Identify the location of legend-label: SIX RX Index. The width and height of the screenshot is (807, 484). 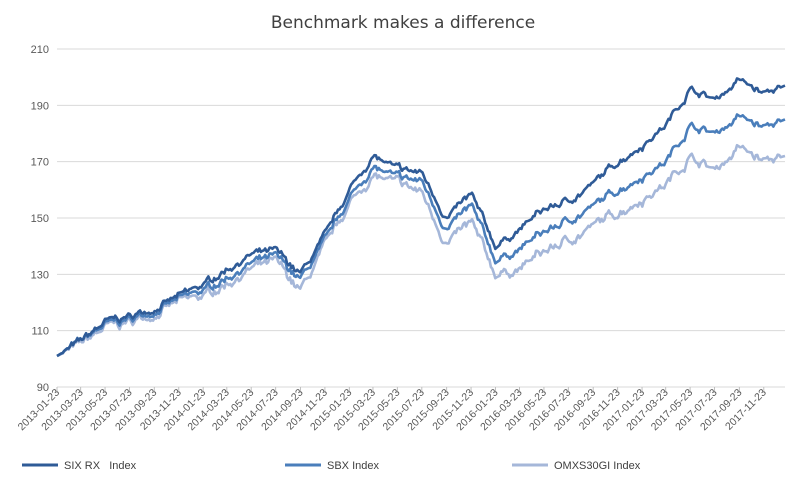
(100, 466).